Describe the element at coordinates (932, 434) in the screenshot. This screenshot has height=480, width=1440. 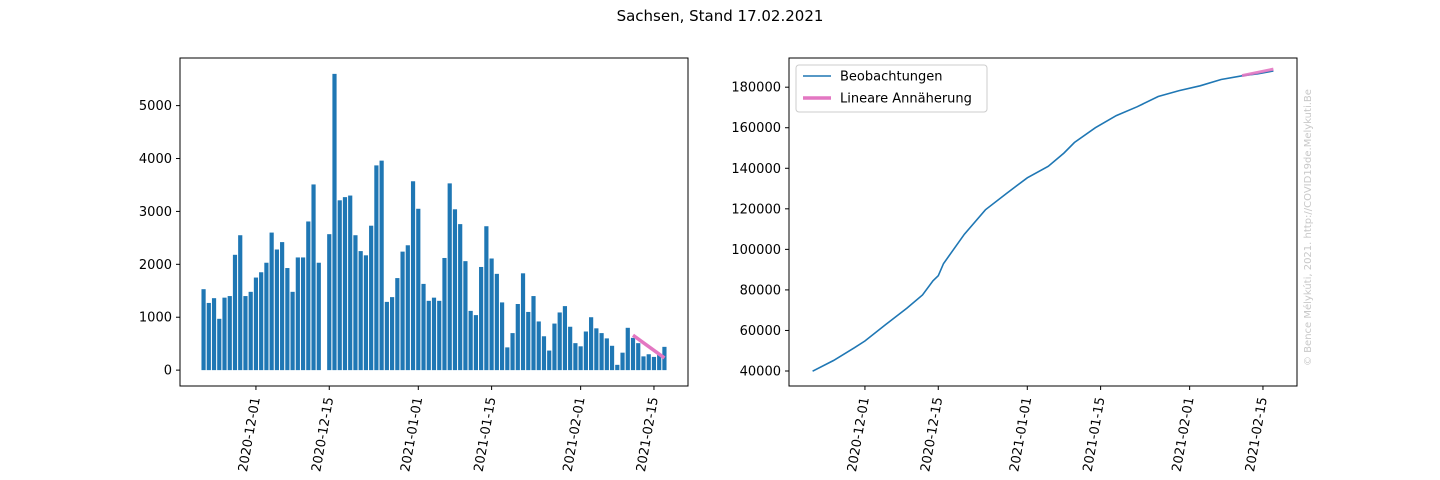
I see `right-x-tick-label: 2020-12-15` at that location.